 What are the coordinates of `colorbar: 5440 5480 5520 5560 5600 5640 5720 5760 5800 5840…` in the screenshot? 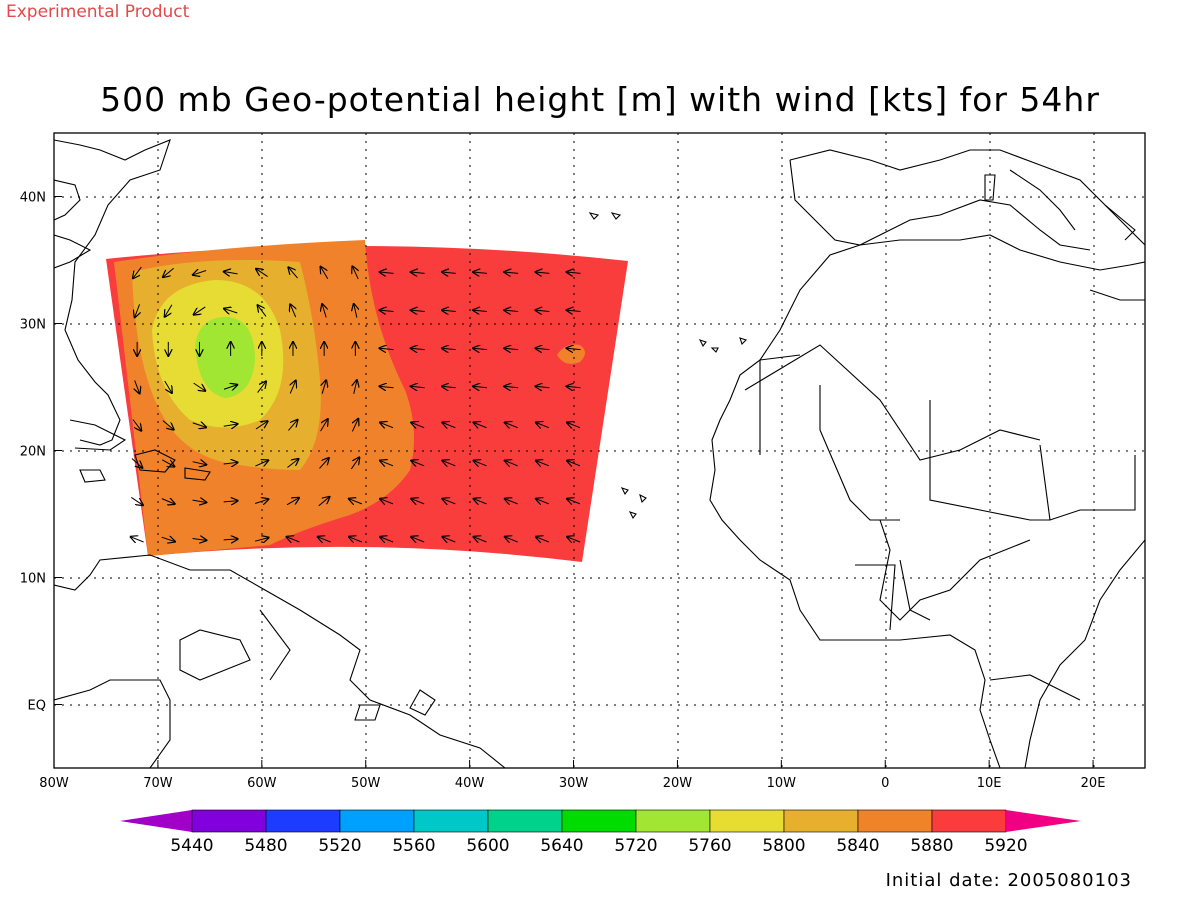 It's located at (600, 832).